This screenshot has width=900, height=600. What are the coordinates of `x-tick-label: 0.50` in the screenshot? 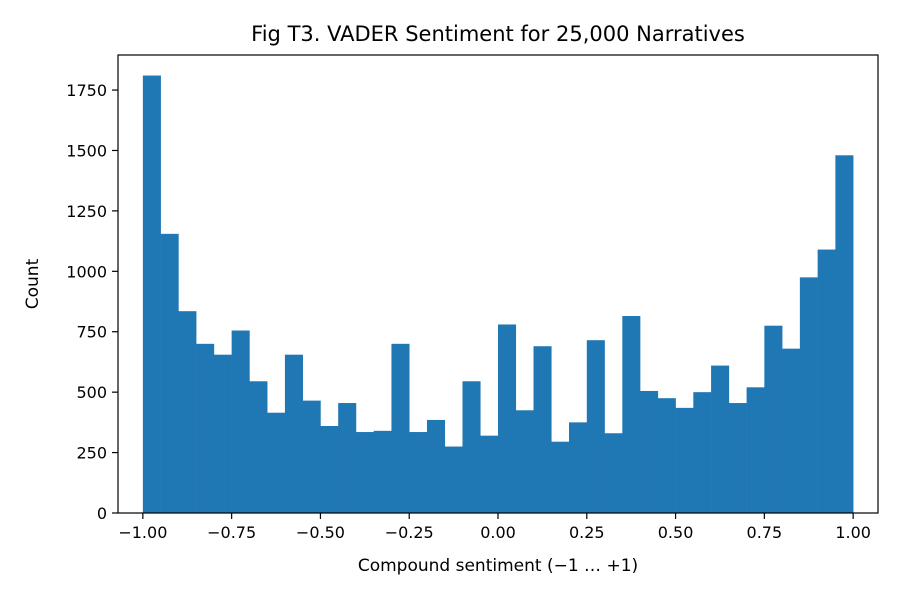 It's located at (676, 532).